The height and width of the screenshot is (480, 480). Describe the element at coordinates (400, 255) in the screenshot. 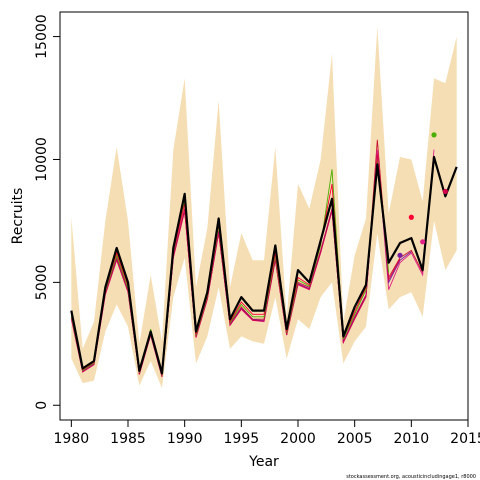

I see `terminal-point-2009` at that location.